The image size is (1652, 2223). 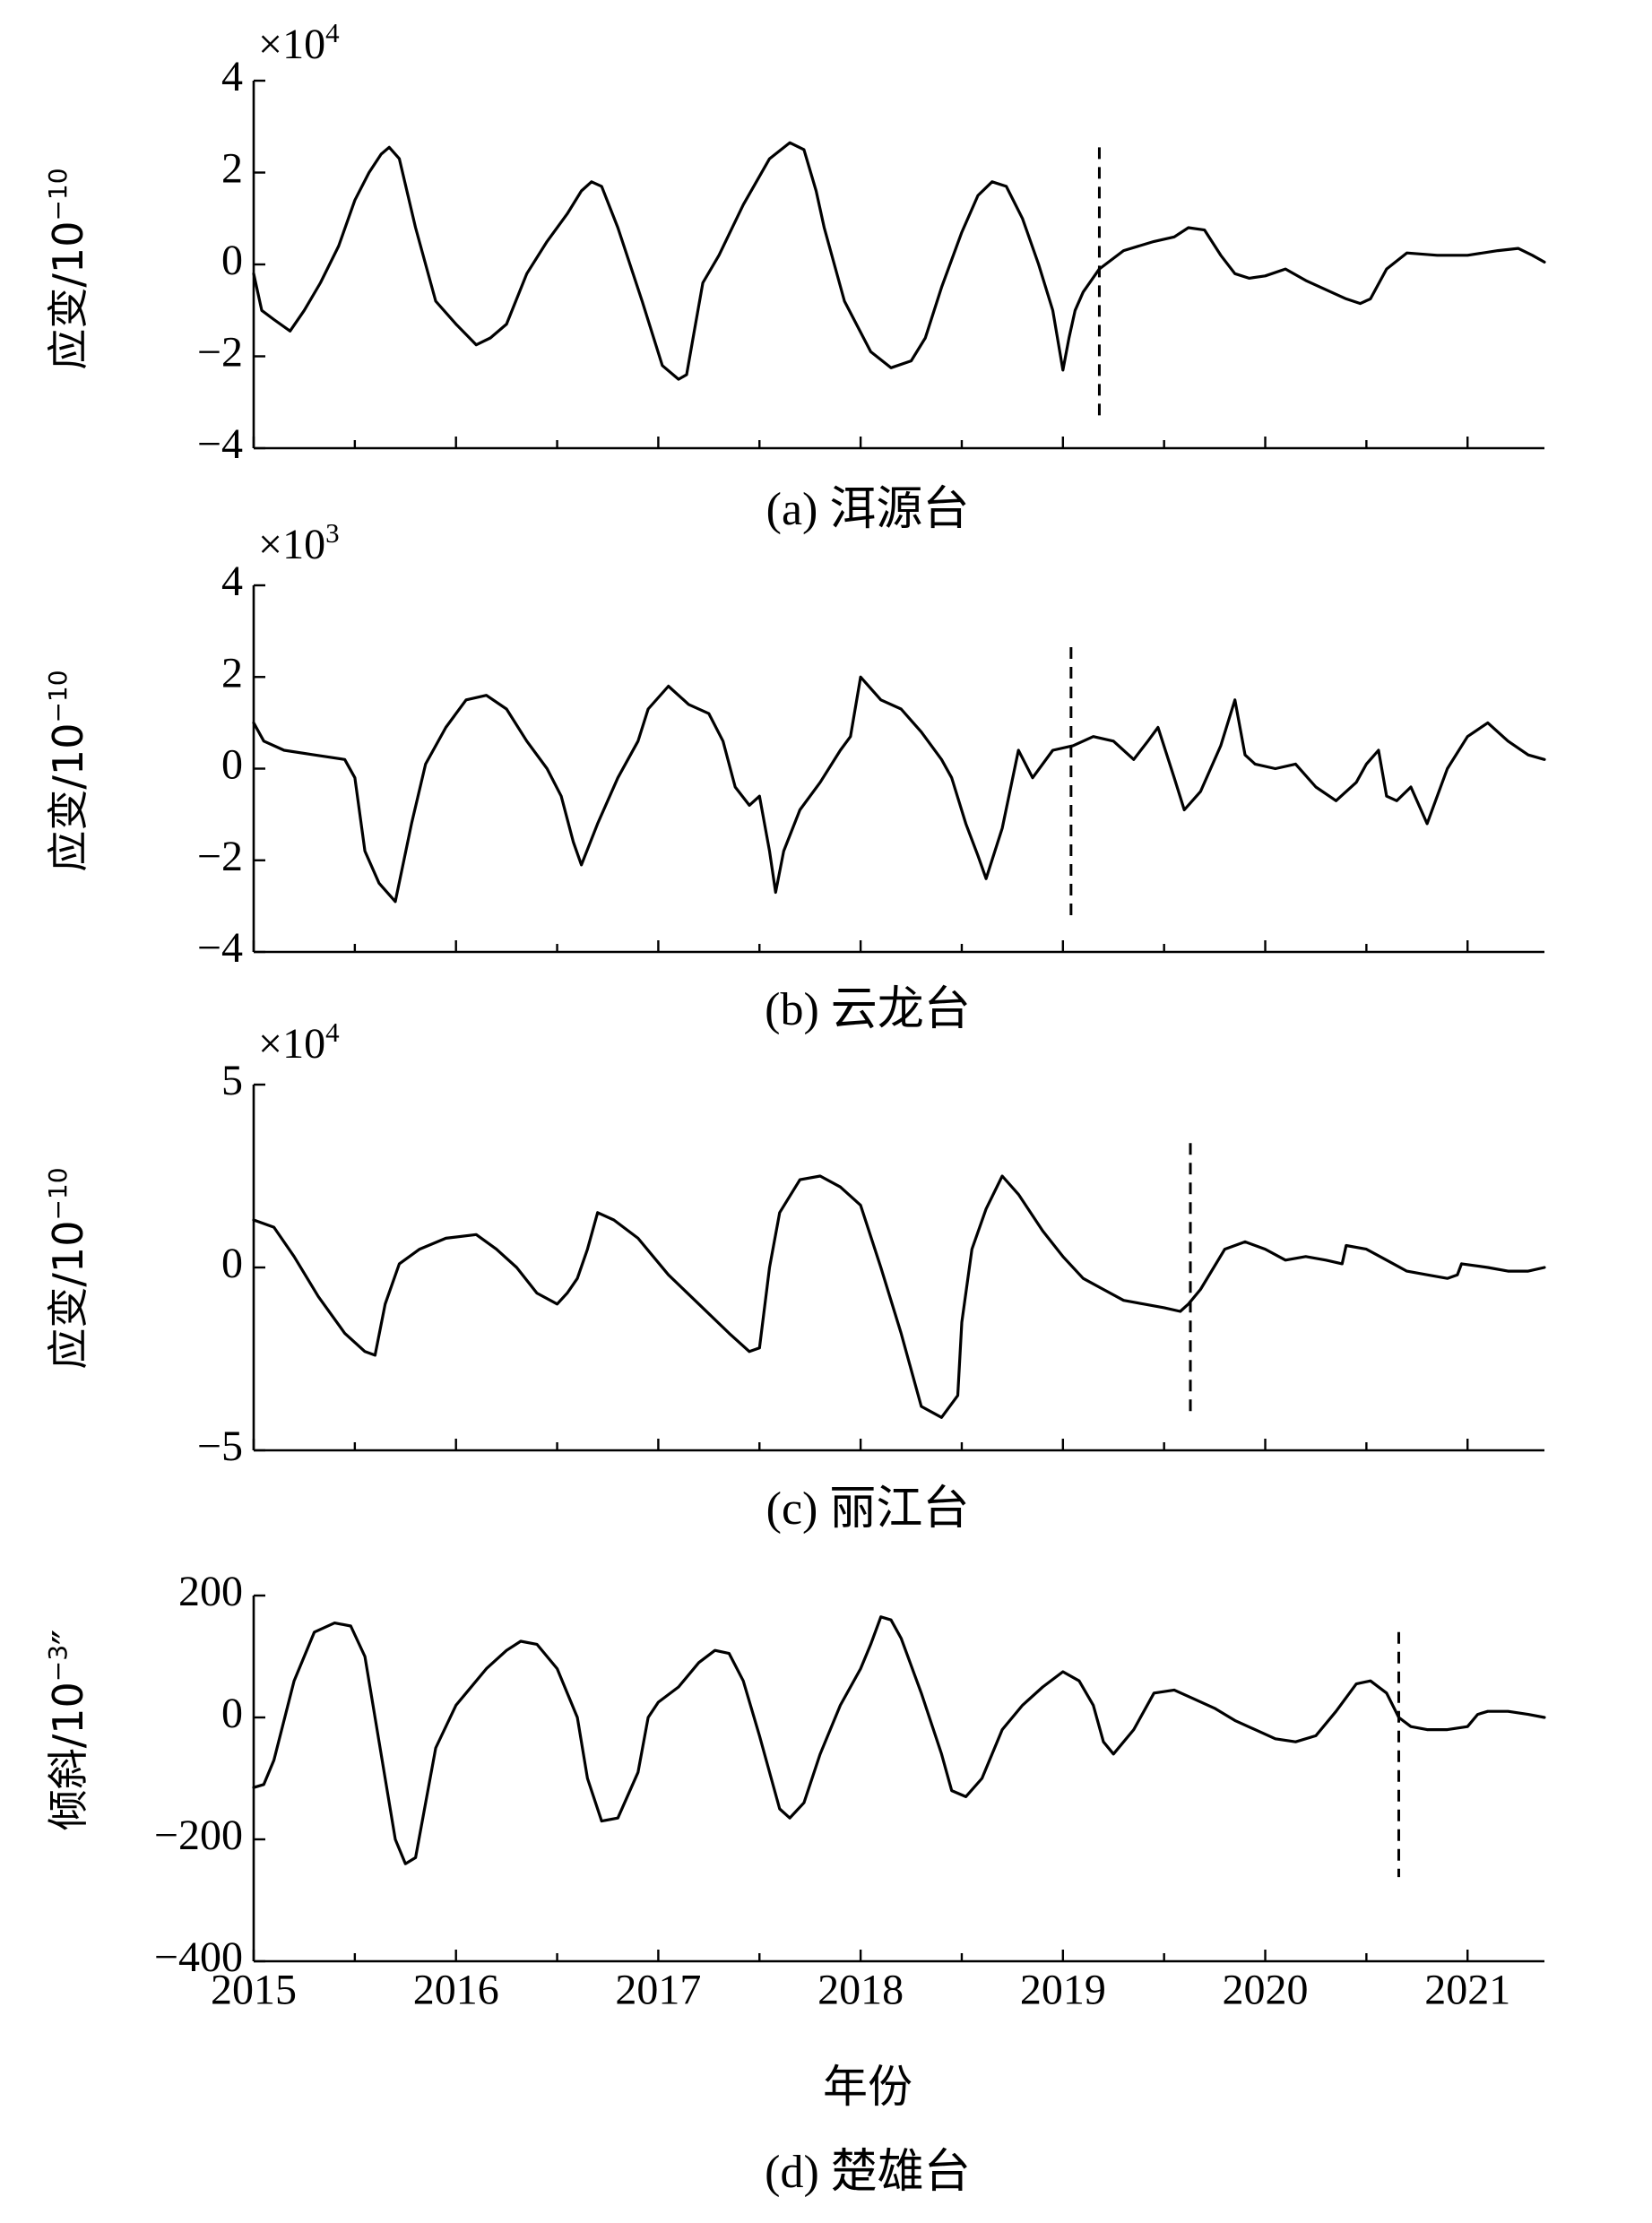 I want to click on x-tick-label: 2020, so click(x=1266, y=1990).